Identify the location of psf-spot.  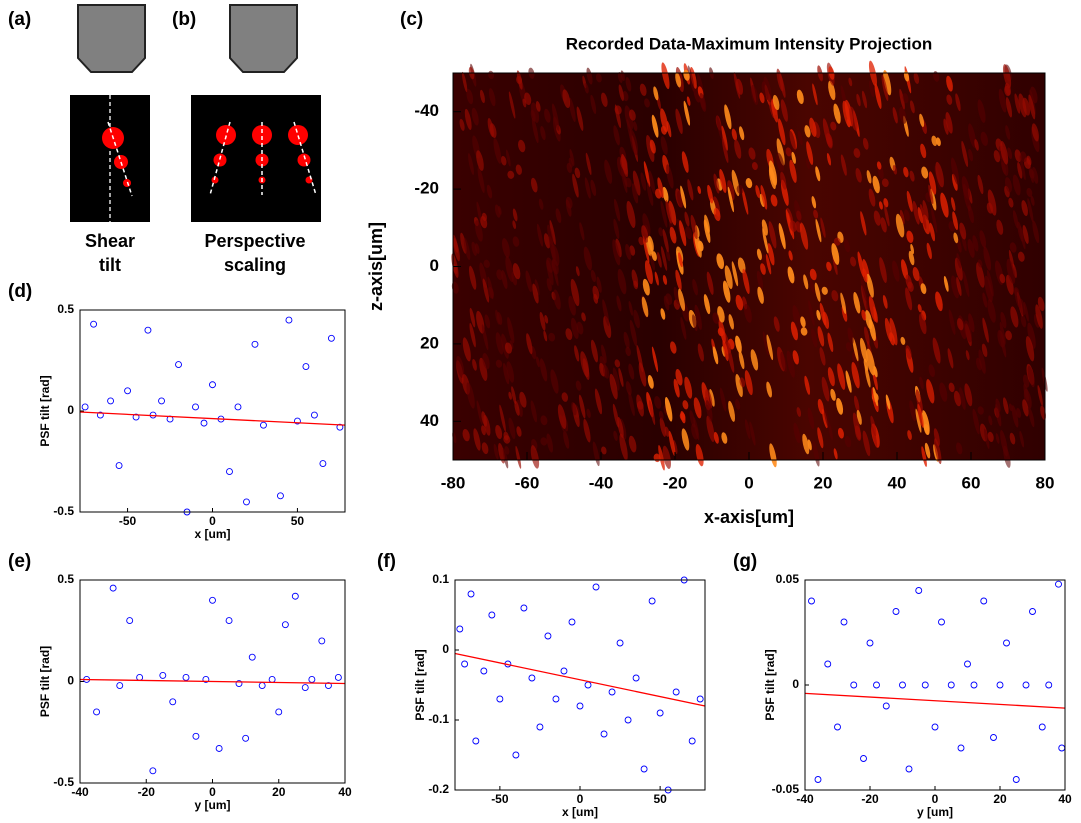
(304, 160).